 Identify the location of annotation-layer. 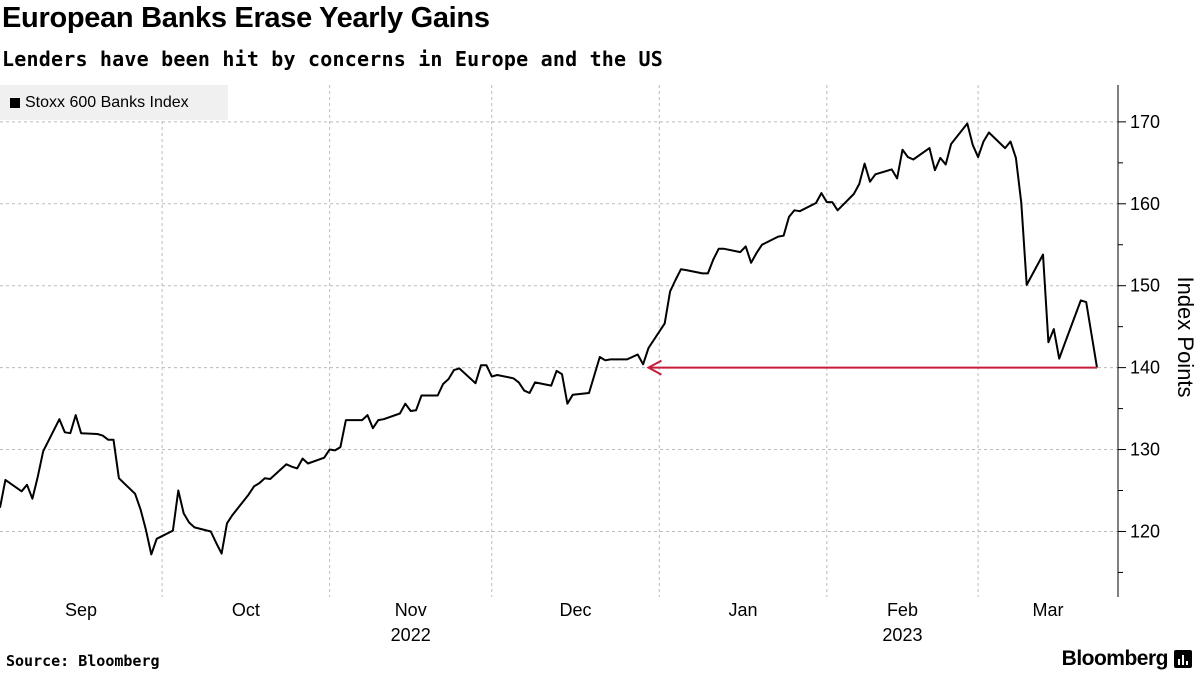
(871, 367).